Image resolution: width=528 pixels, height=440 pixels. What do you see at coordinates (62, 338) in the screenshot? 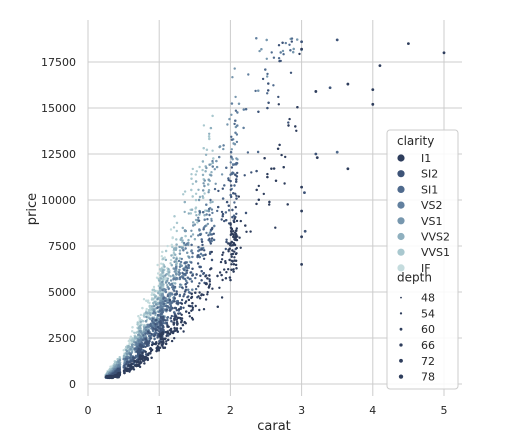
I see `y-tick-label: 2500` at bounding box center [62, 338].